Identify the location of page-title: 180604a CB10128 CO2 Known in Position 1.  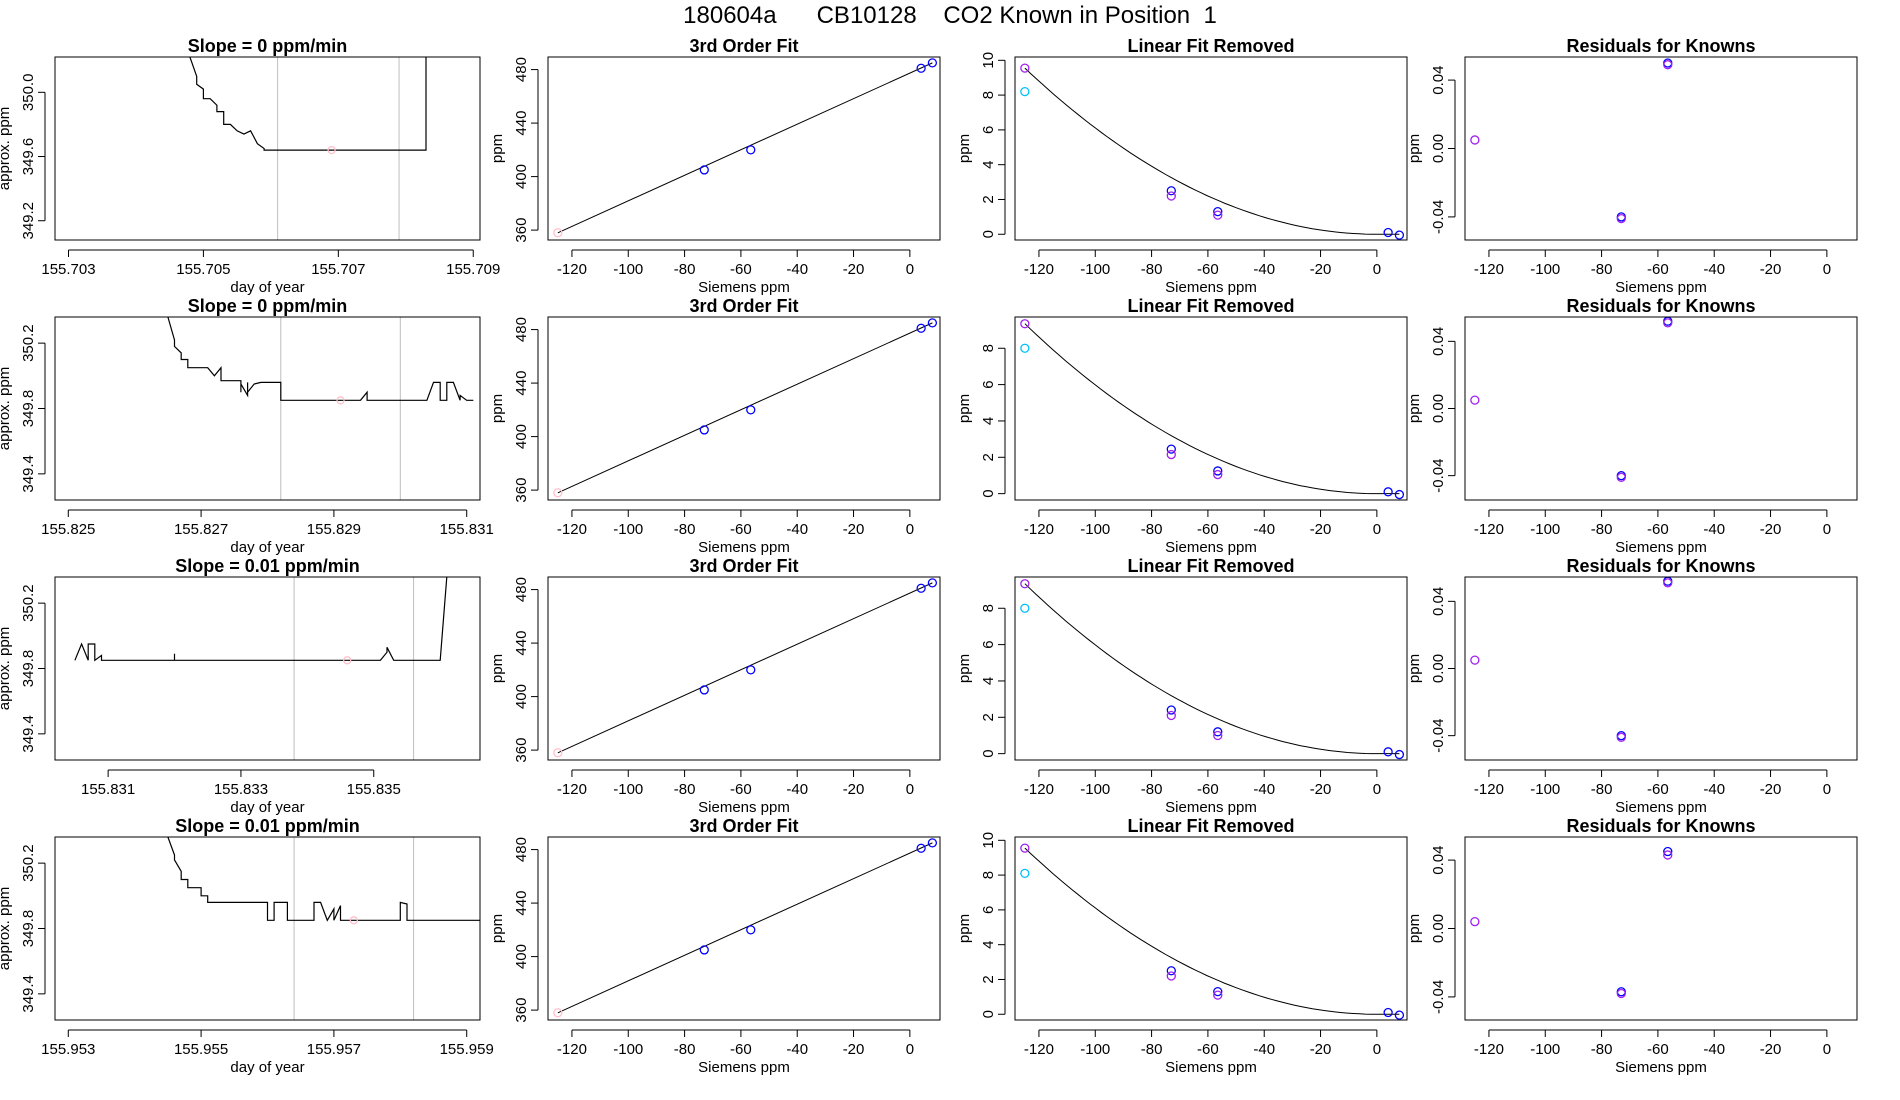
(950, 15).